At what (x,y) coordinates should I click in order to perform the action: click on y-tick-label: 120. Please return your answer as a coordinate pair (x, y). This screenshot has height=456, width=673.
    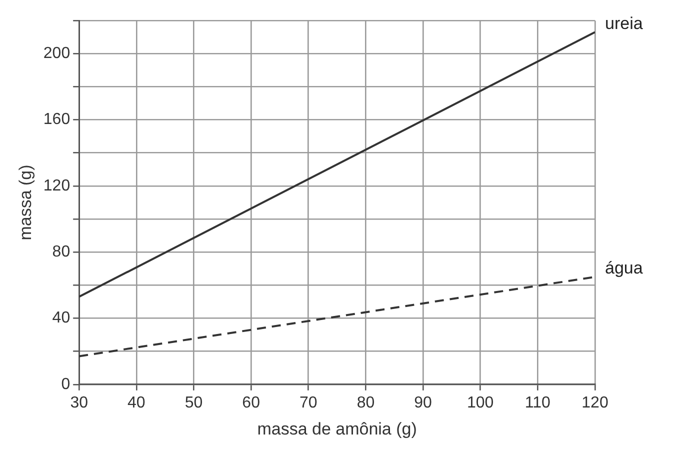
    Looking at the image, I should click on (56, 185).